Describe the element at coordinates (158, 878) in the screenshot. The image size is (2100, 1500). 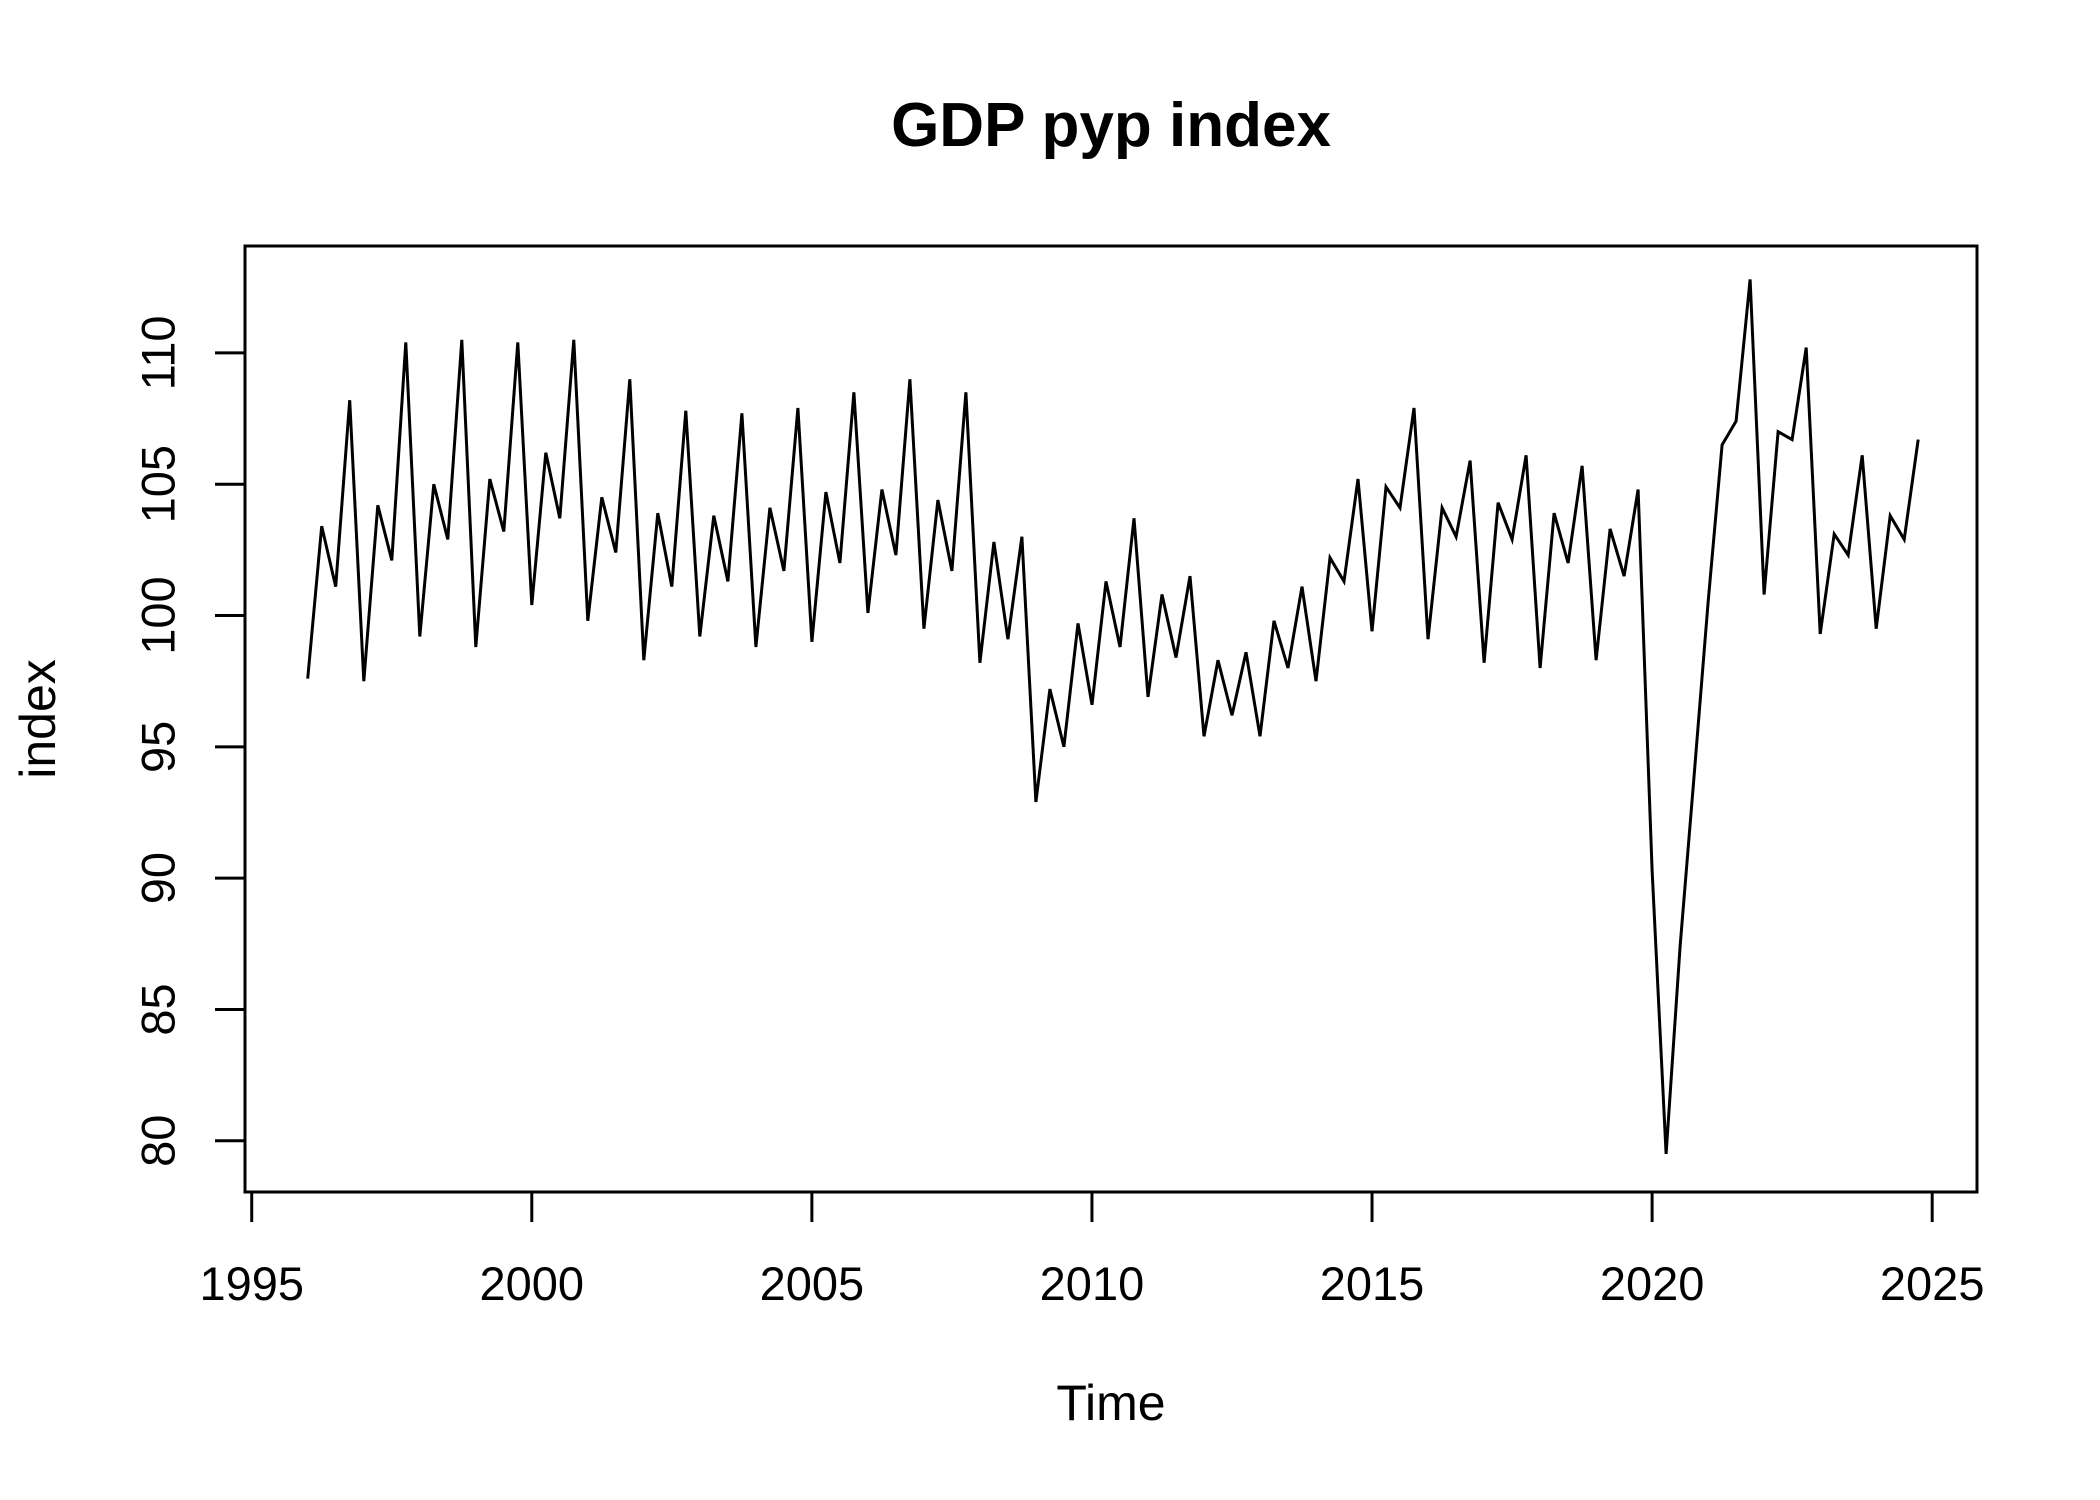
I see `y-tick-label: 90` at that location.